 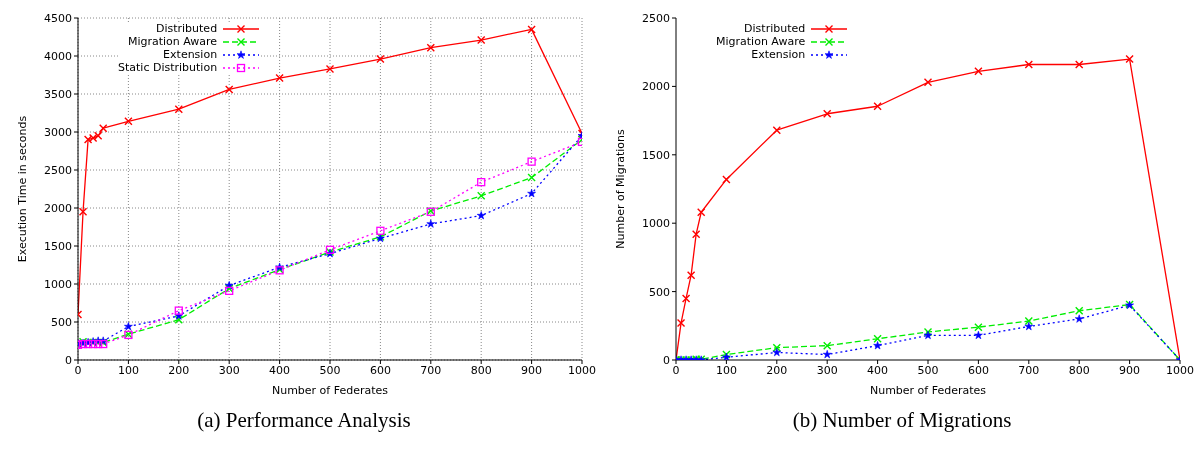 What do you see at coordinates (620, 189) in the screenshot?
I see `y-axis-title: Number of Migrations` at bounding box center [620, 189].